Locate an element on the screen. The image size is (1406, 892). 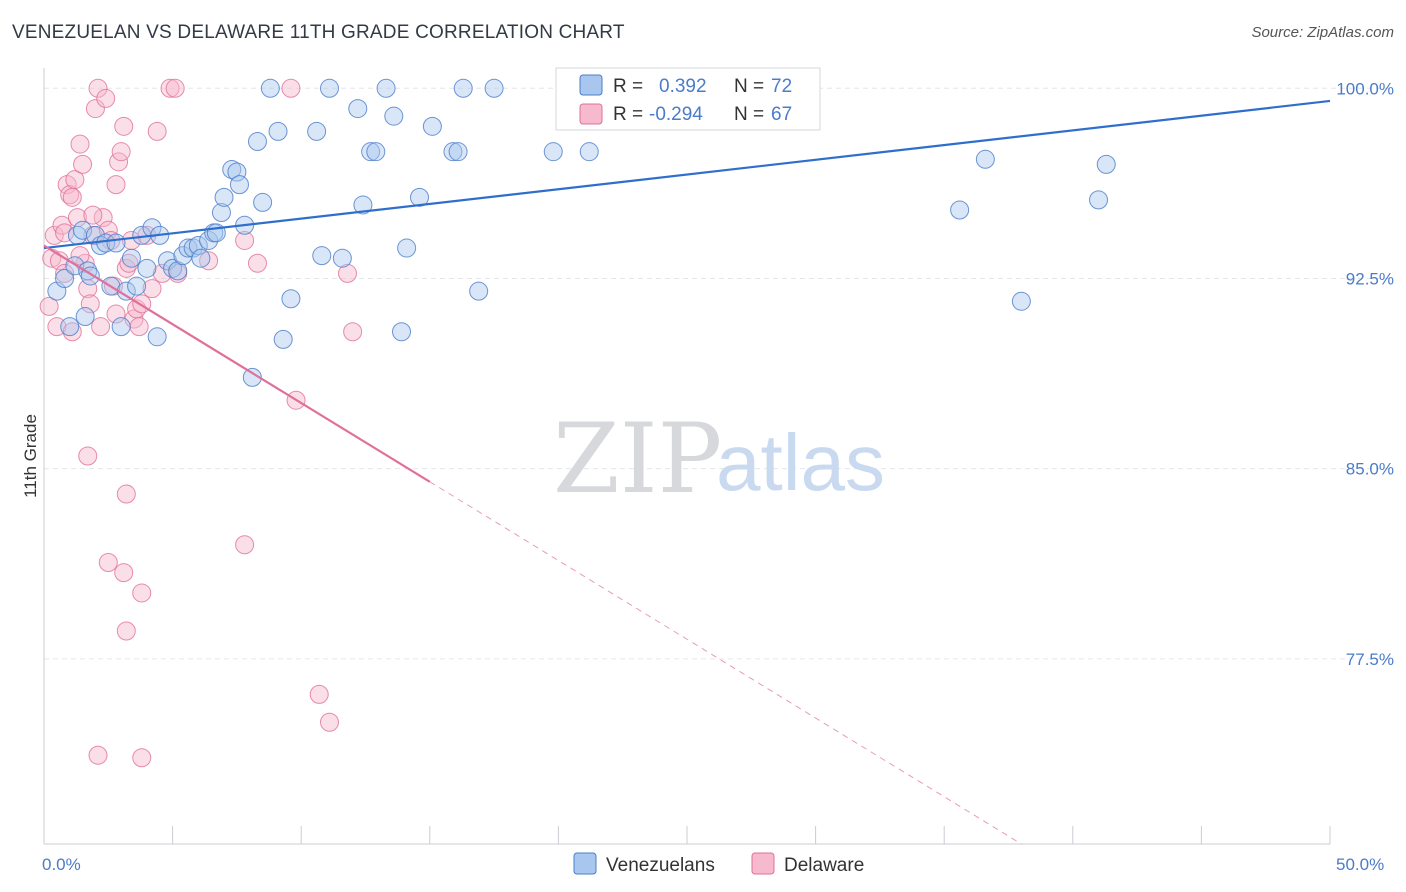
stats-n-label-blue: N = is located at coordinates (749, 86).